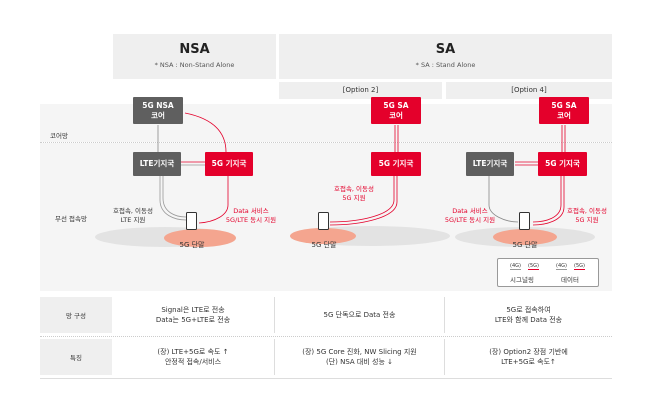 This screenshot has height=407, width=647. What do you see at coordinates (326, 142) in the screenshot?
I see `row-divider` at bounding box center [326, 142].